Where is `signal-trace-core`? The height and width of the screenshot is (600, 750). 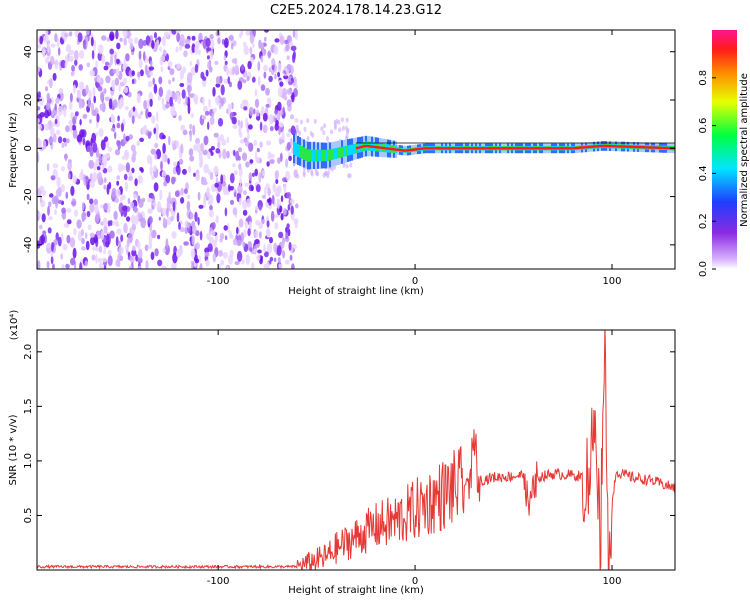
signal-trace-core is located at coordinates (515, 148).